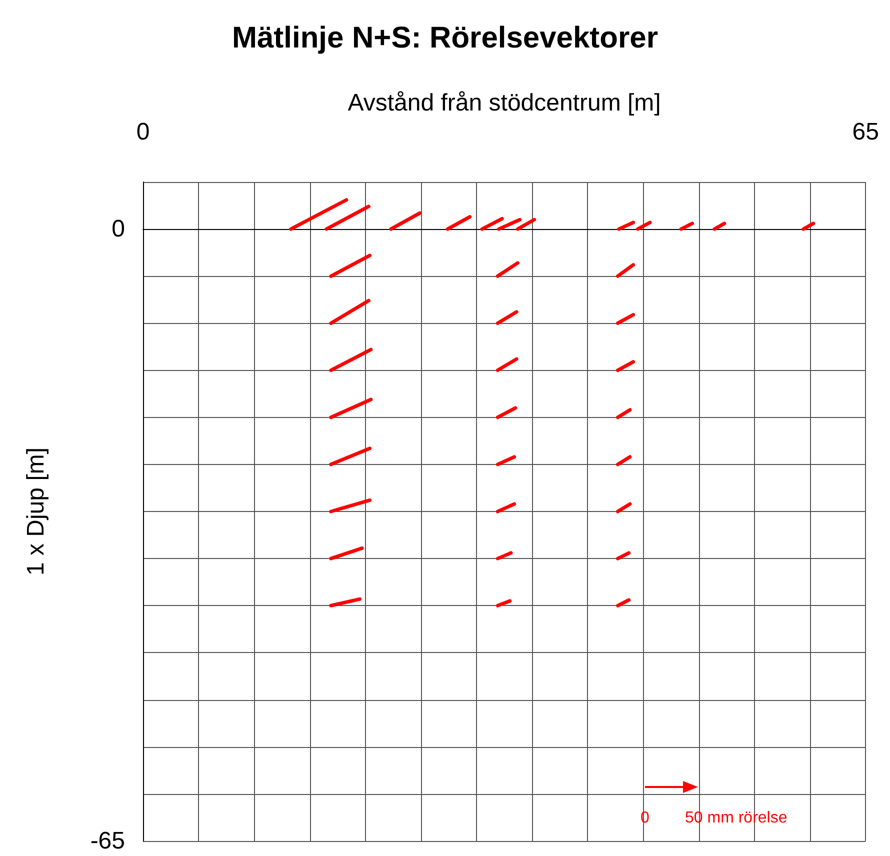 Image resolution: width=890 pixels, height=856 pixels. What do you see at coordinates (107, 841) in the screenshot?
I see `y-tick-label: -65` at bounding box center [107, 841].